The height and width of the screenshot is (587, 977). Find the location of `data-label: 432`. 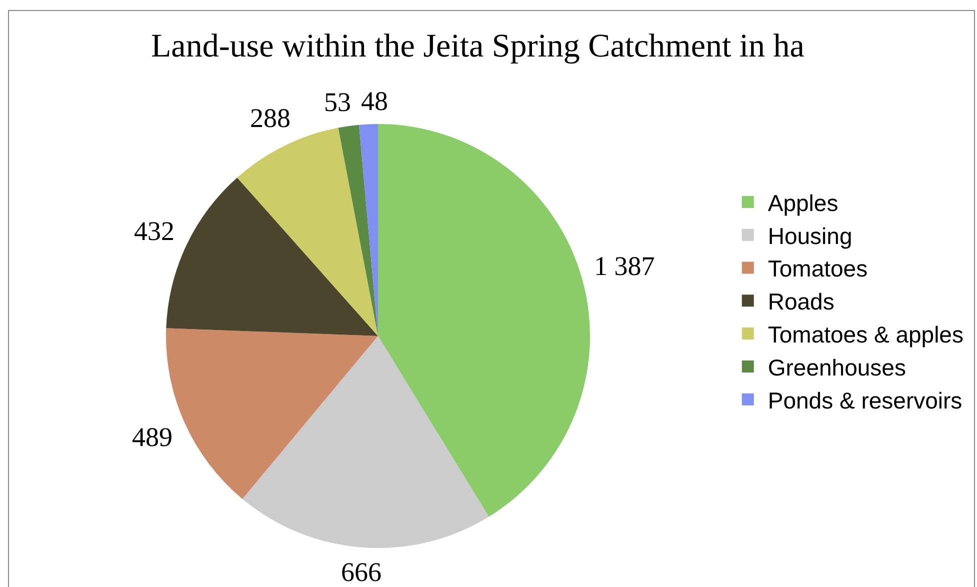

data-label: 432 is located at coordinates (154, 231).